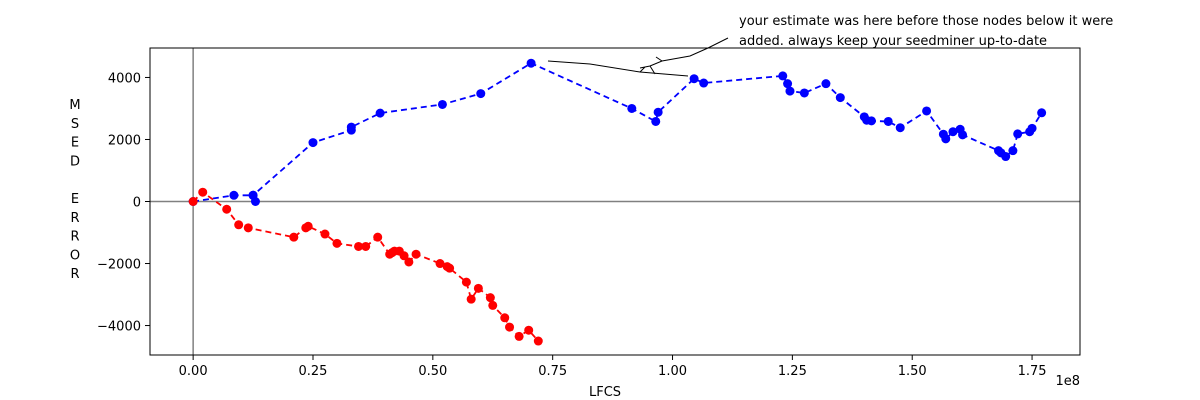  Describe the element at coordinates (638, 57) in the screenshot. I see `annotation-arrow-icon` at that location.